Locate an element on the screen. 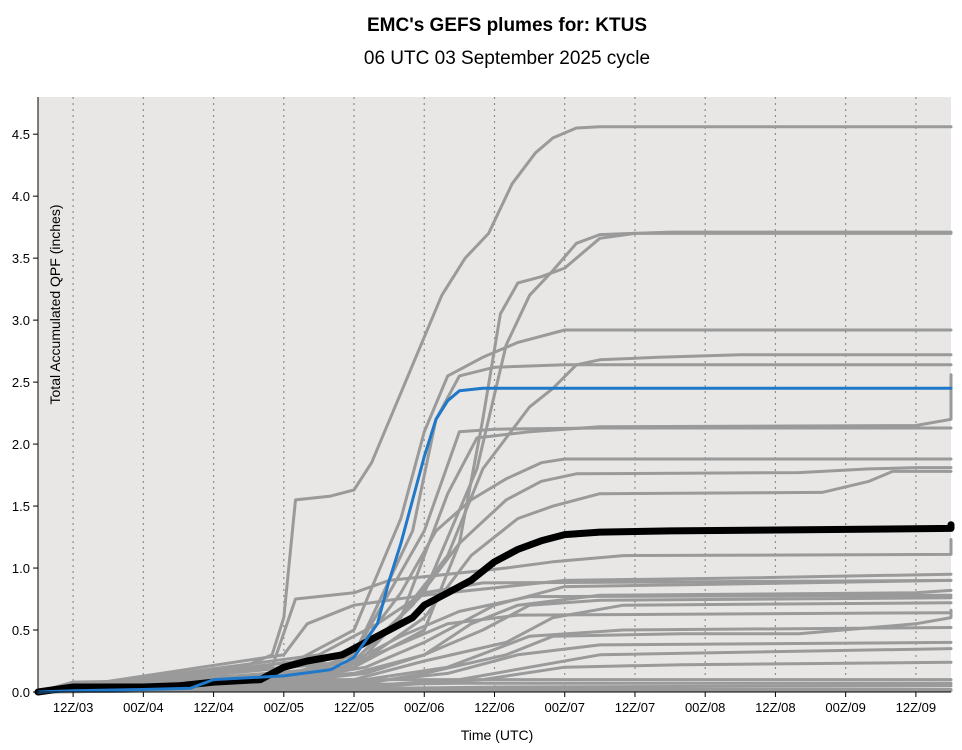  x-tick-label: 12Z/06 is located at coordinates (494, 707).